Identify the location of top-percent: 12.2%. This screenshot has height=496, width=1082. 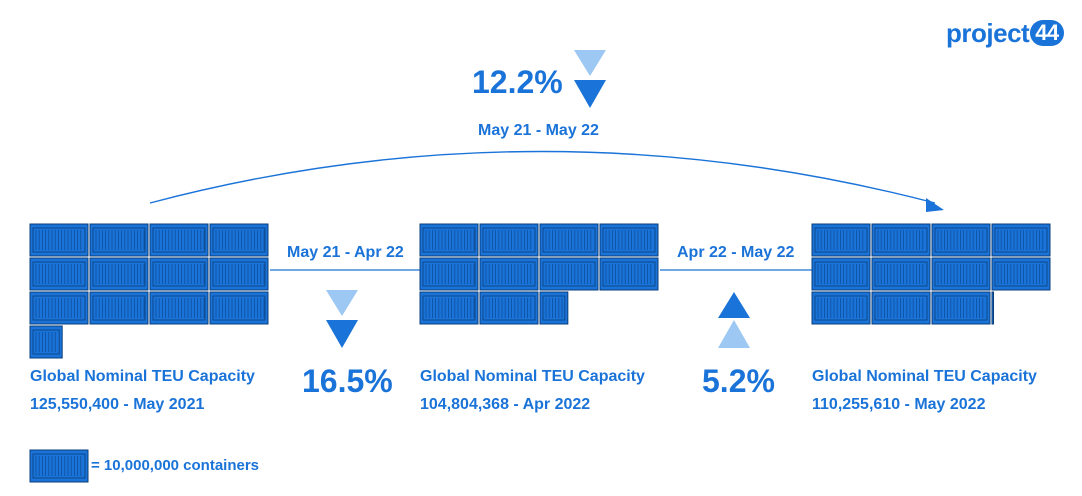
(517, 82).